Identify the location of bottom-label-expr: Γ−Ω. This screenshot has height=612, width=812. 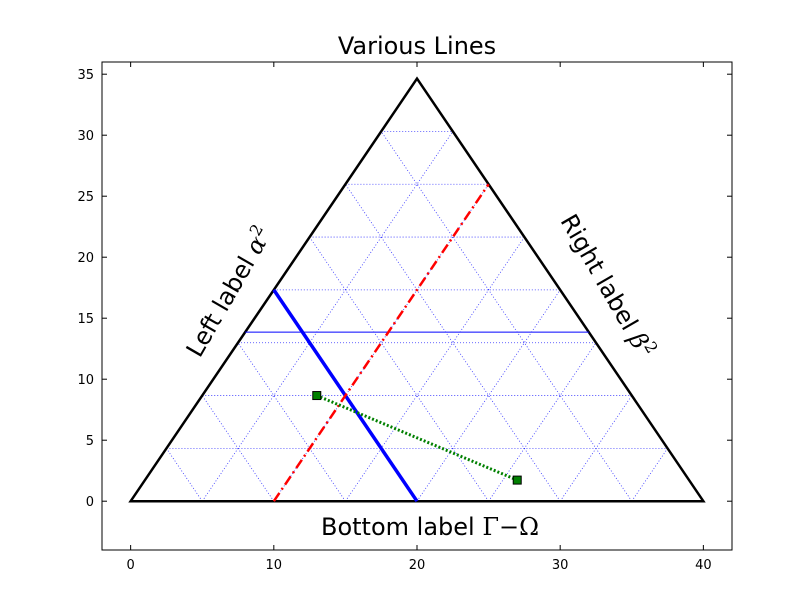
(510, 527).